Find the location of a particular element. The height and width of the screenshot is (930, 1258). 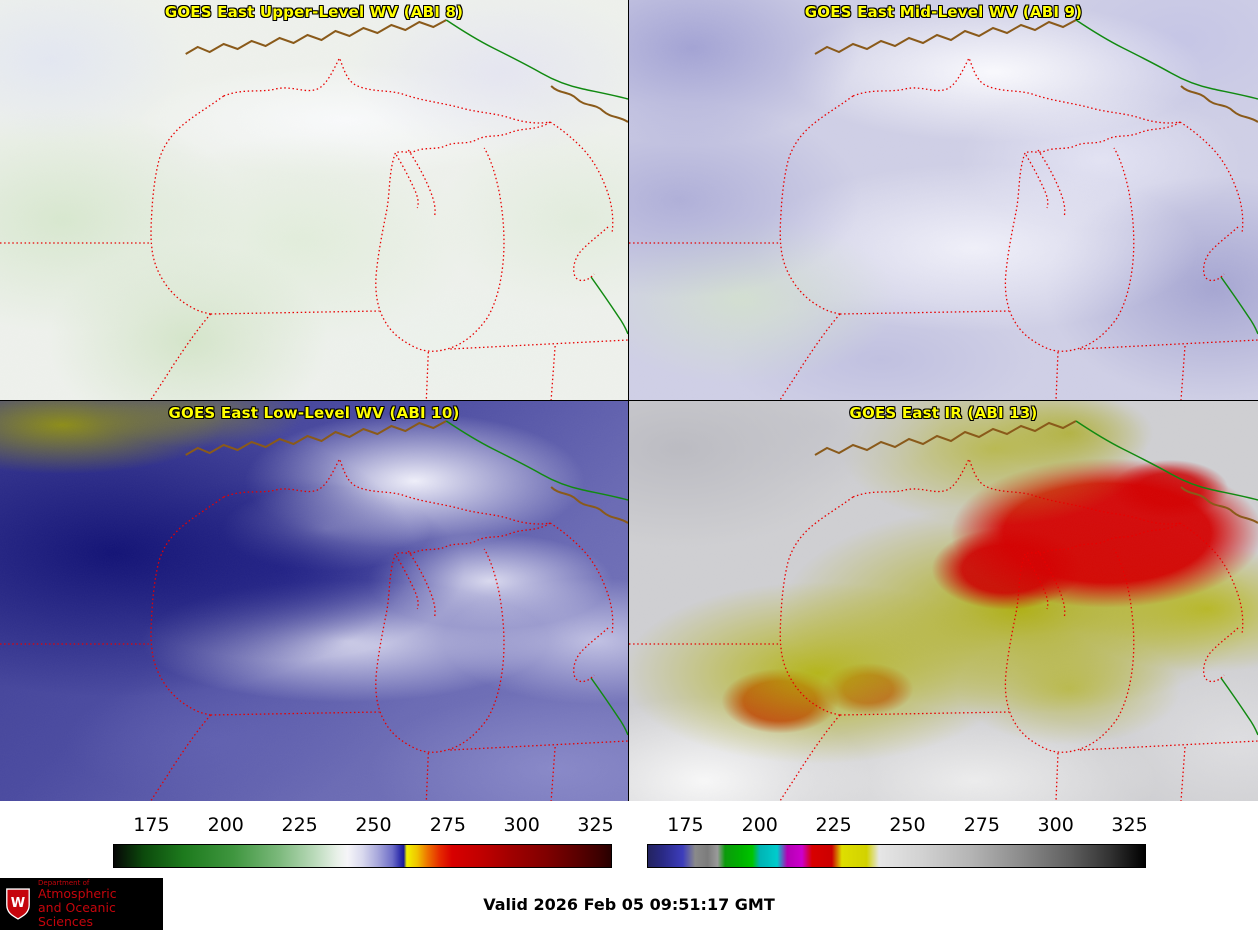

valid-time-label: Valid 2026 Feb 05 09:51:17 GMT is located at coordinates (629, 904).